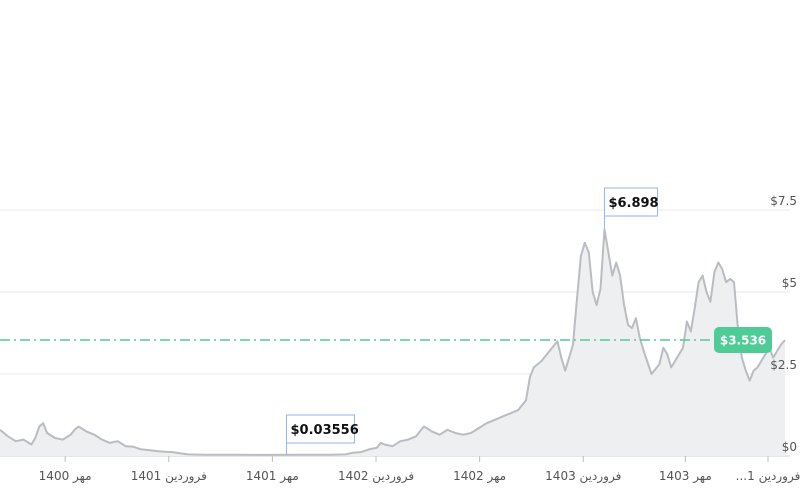  I want to click on high-price-box, so click(630, 202).